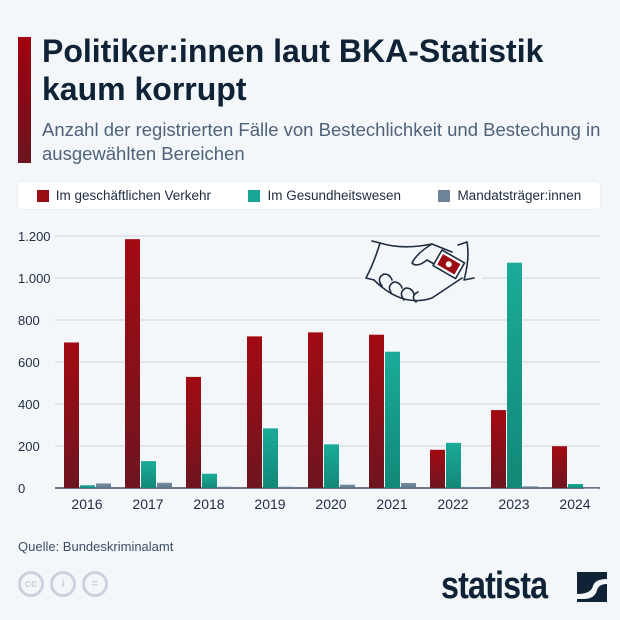 The width and height of the screenshot is (620, 620). I want to click on x-tick-label: 2018, so click(208, 504).